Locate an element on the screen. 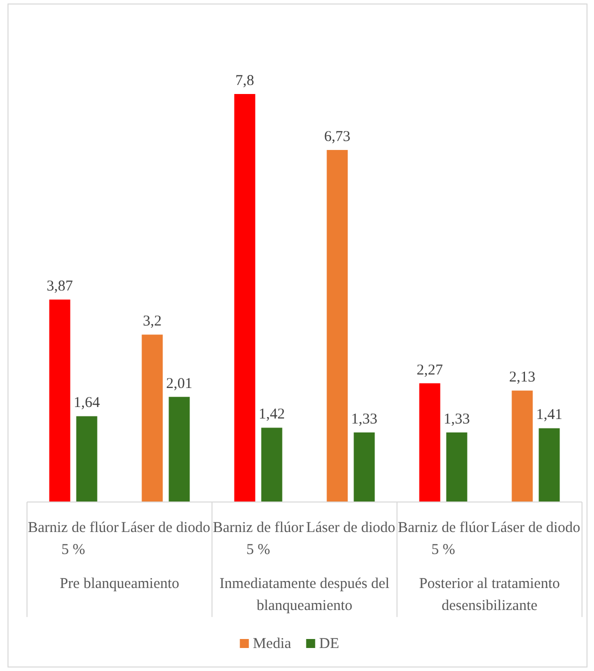 The width and height of the screenshot is (594, 671). data-label: 1,64 is located at coordinates (87, 403).